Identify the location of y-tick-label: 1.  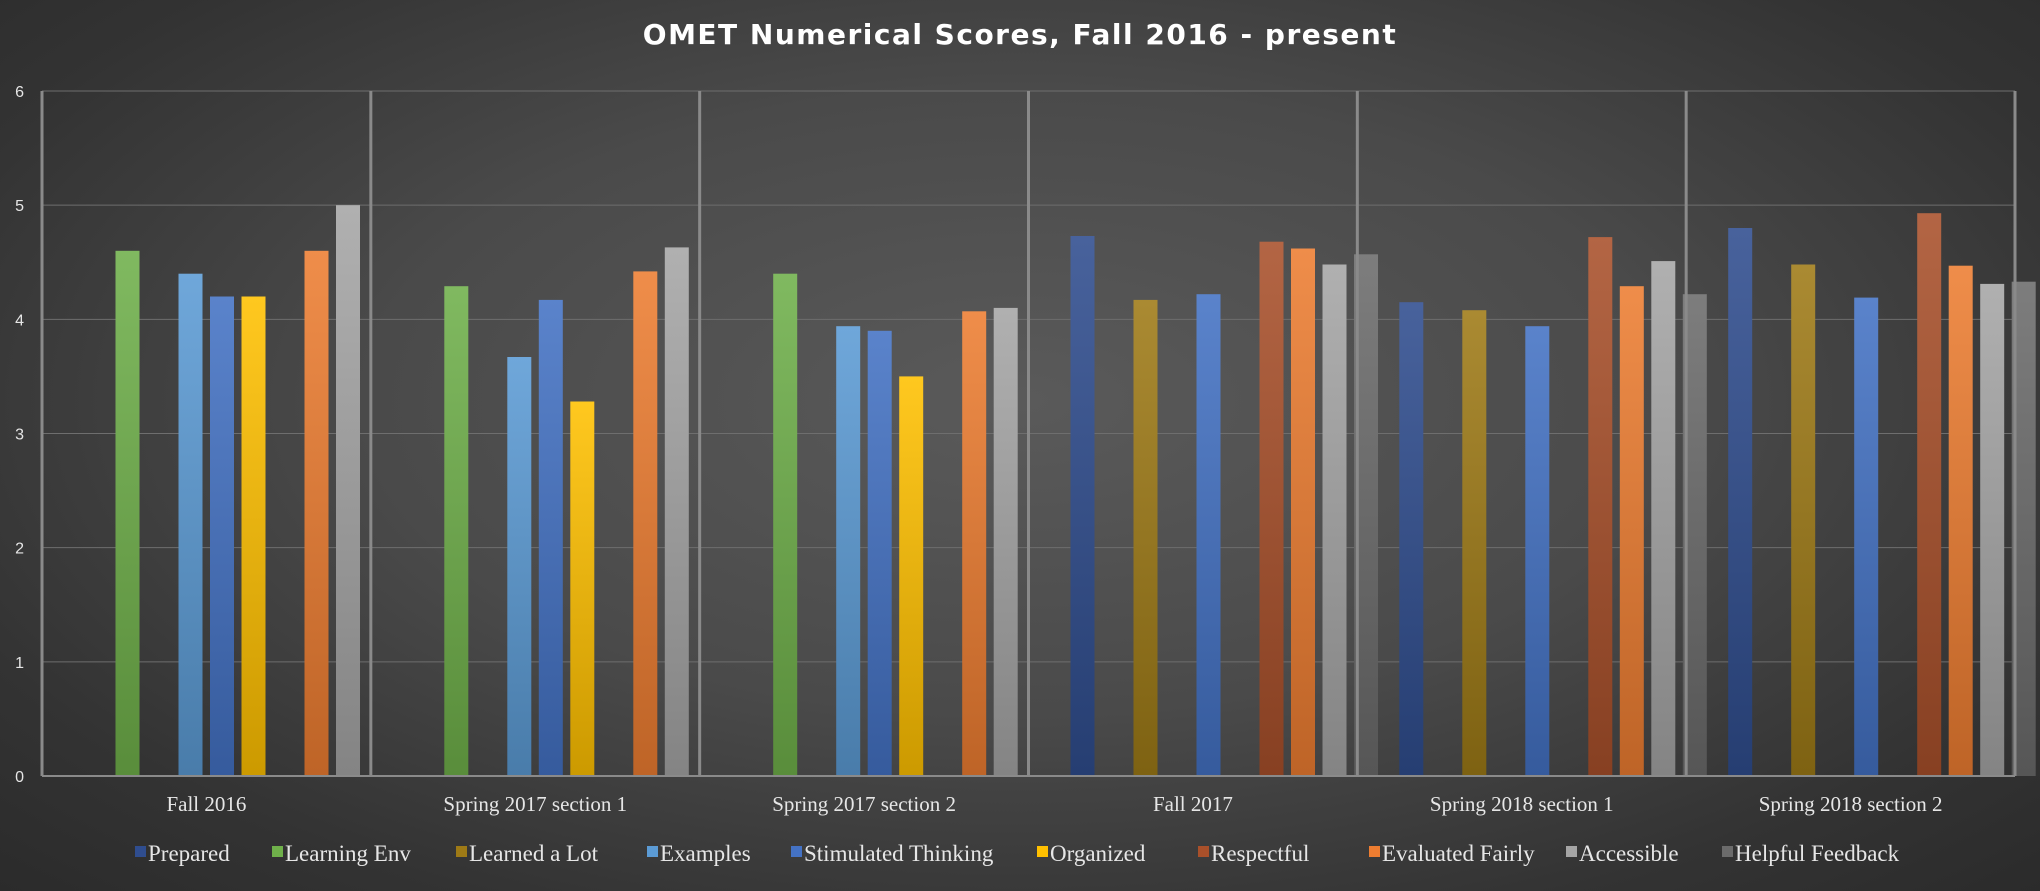
(19, 663).